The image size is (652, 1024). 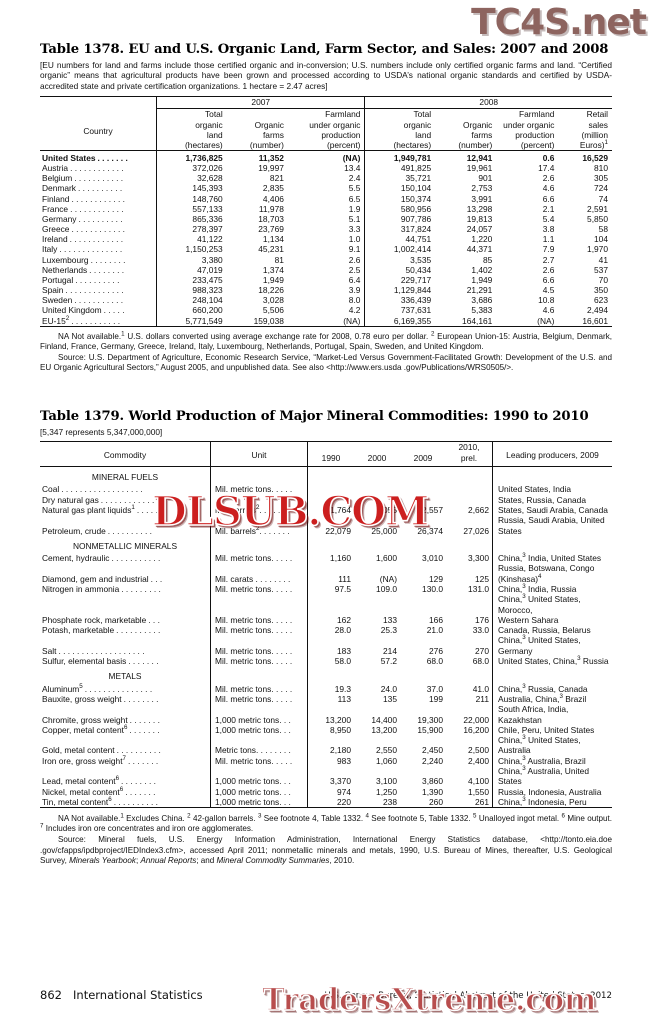 What do you see at coordinates (548, 249) in the screenshot?
I see `cell-value: 7.9` at bounding box center [548, 249].